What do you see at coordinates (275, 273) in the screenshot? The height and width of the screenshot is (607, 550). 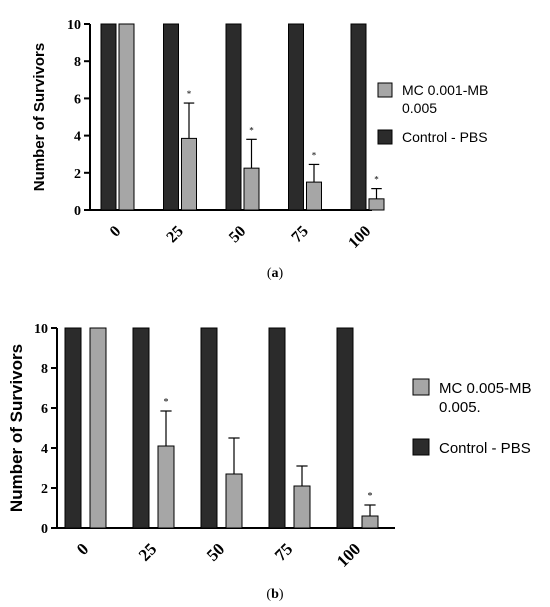 I see `panel-caption: (a)` at bounding box center [275, 273].